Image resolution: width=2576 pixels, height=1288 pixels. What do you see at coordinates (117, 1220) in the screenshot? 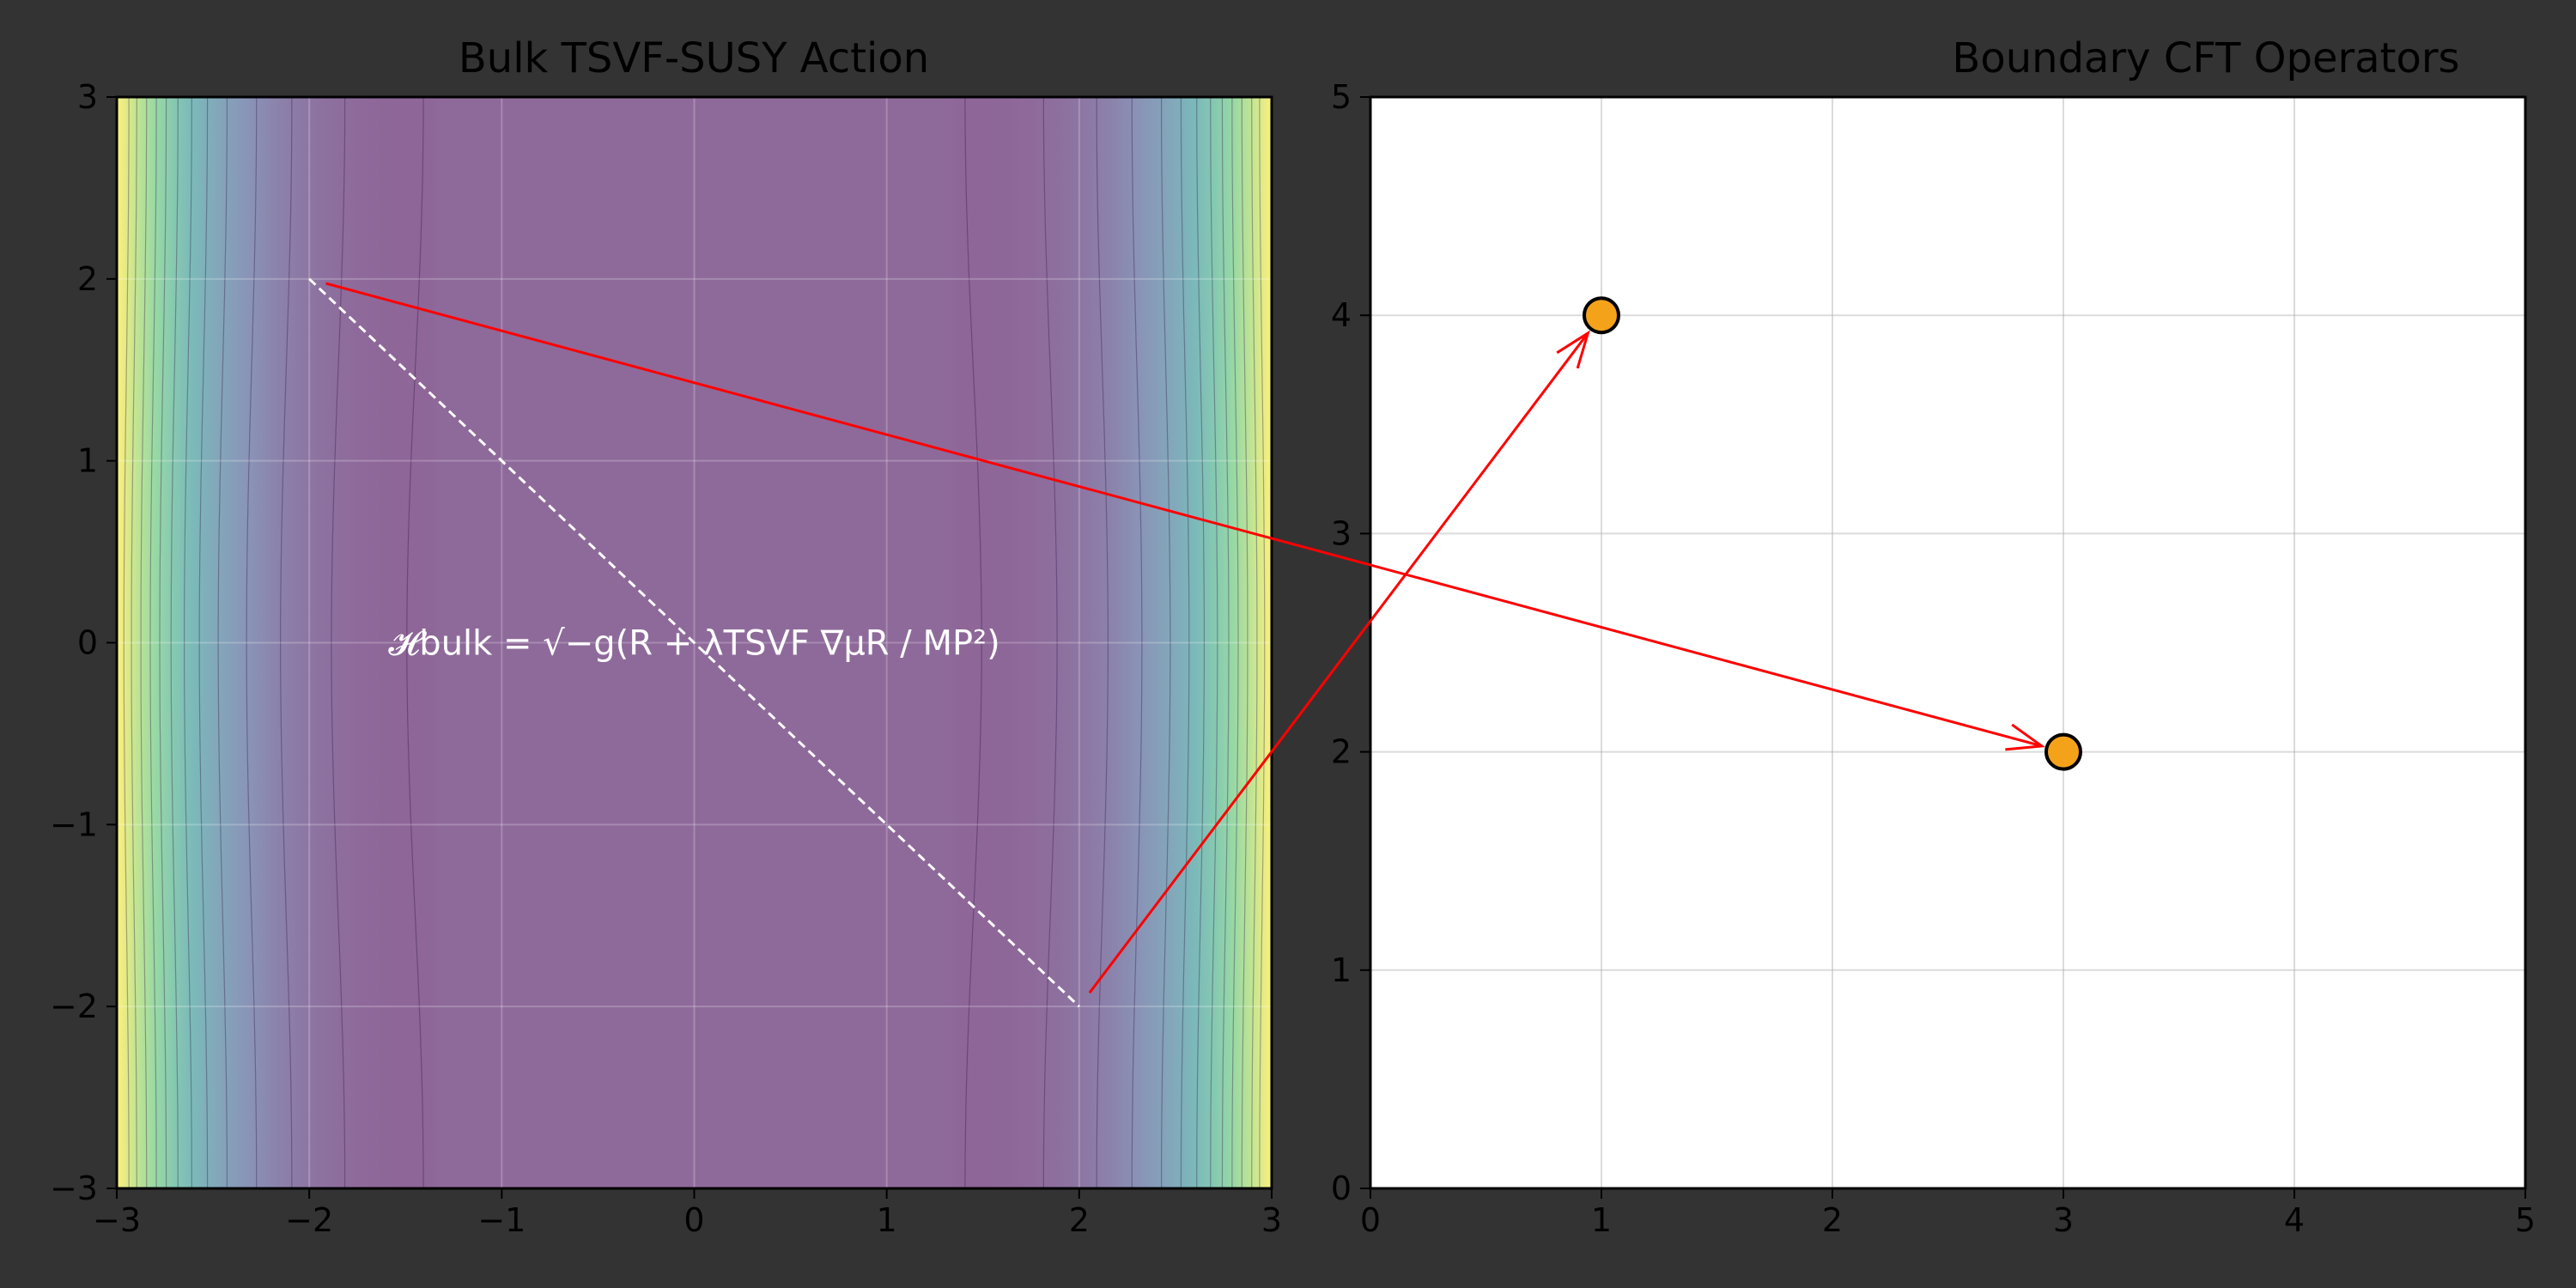
I see `x-tick-label: −3` at bounding box center [117, 1220].